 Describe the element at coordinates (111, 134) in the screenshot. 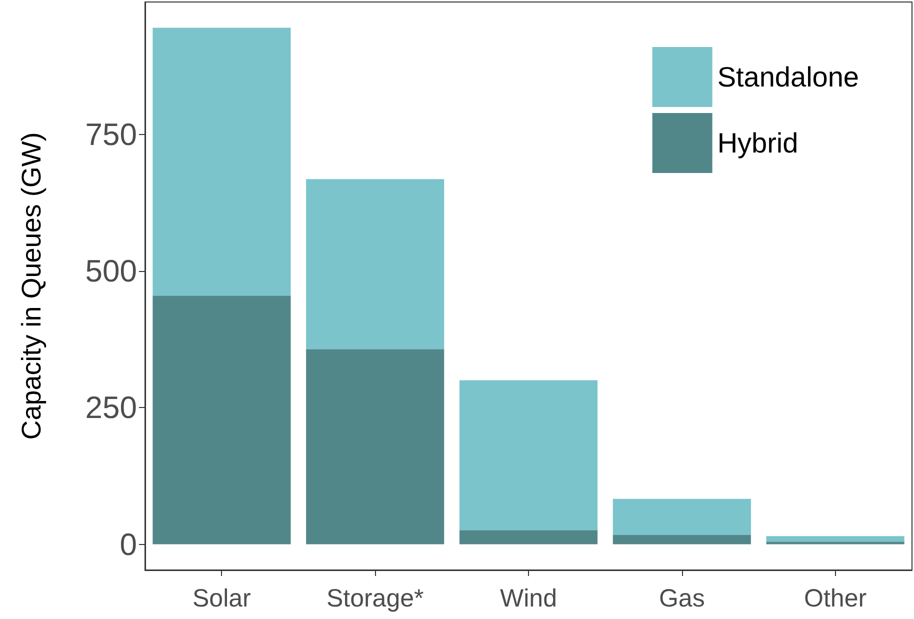

I see `y-tick-label: 750` at that location.